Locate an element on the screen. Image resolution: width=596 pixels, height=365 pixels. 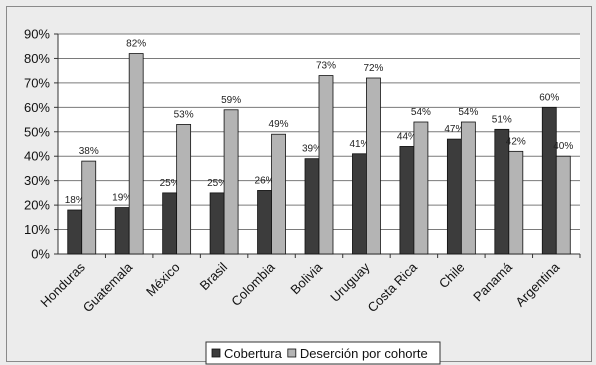
data-label-desercion: 53% is located at coordinates (184, 114).